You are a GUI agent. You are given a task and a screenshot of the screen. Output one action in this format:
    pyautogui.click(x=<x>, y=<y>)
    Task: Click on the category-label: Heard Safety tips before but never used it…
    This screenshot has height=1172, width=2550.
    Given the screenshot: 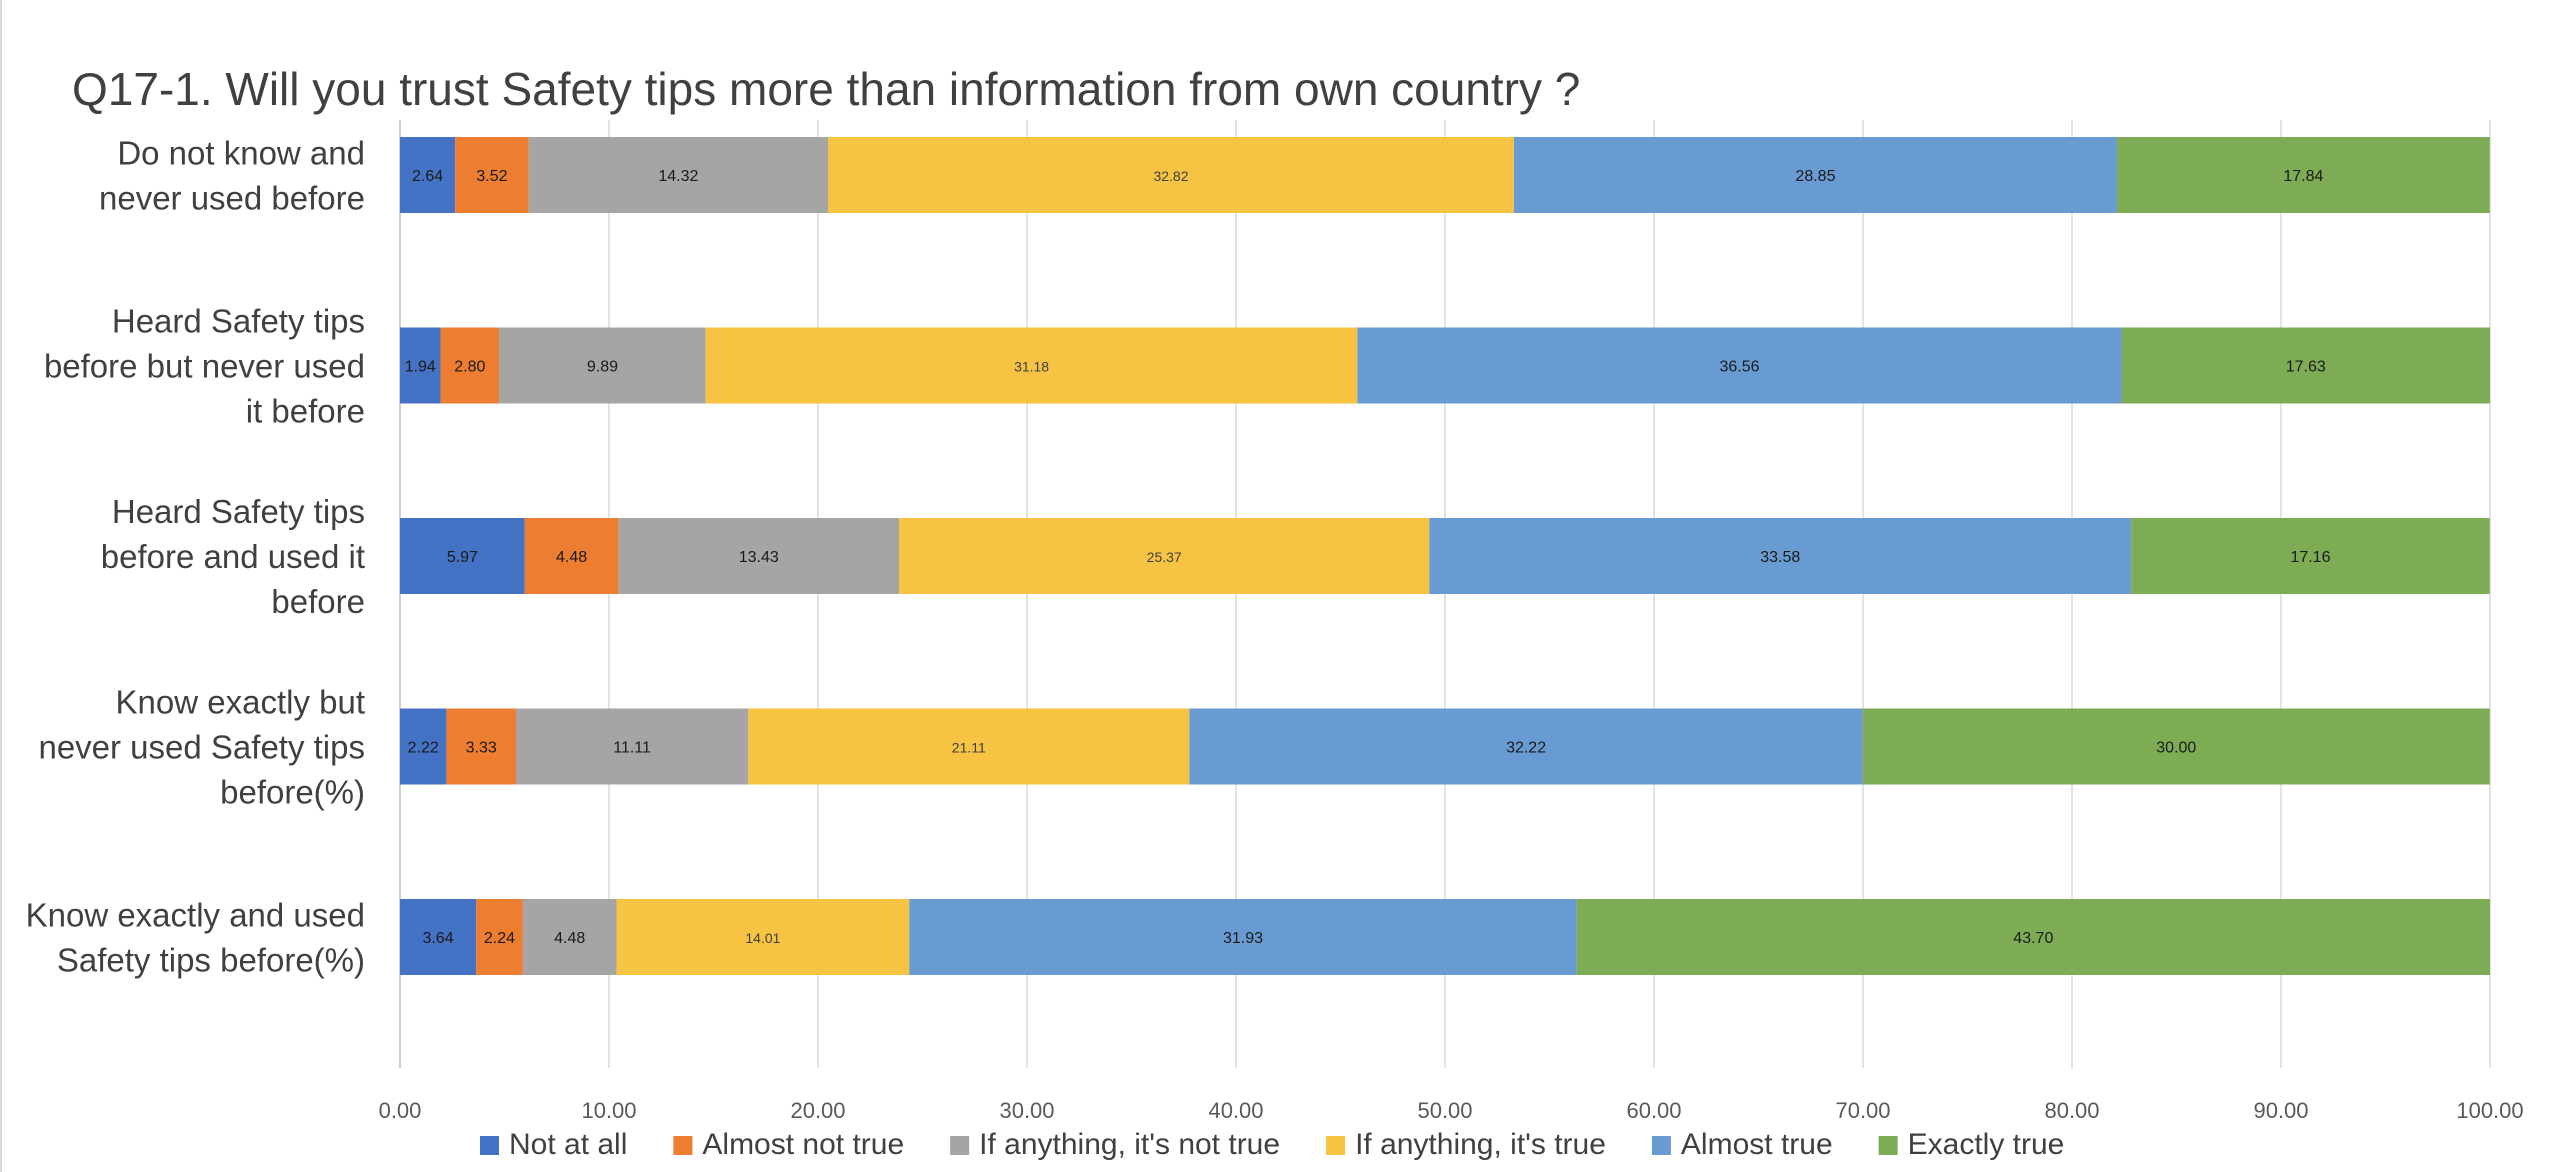 What is the action you would take?
    pyautogui.click(x=204, y=366)
    